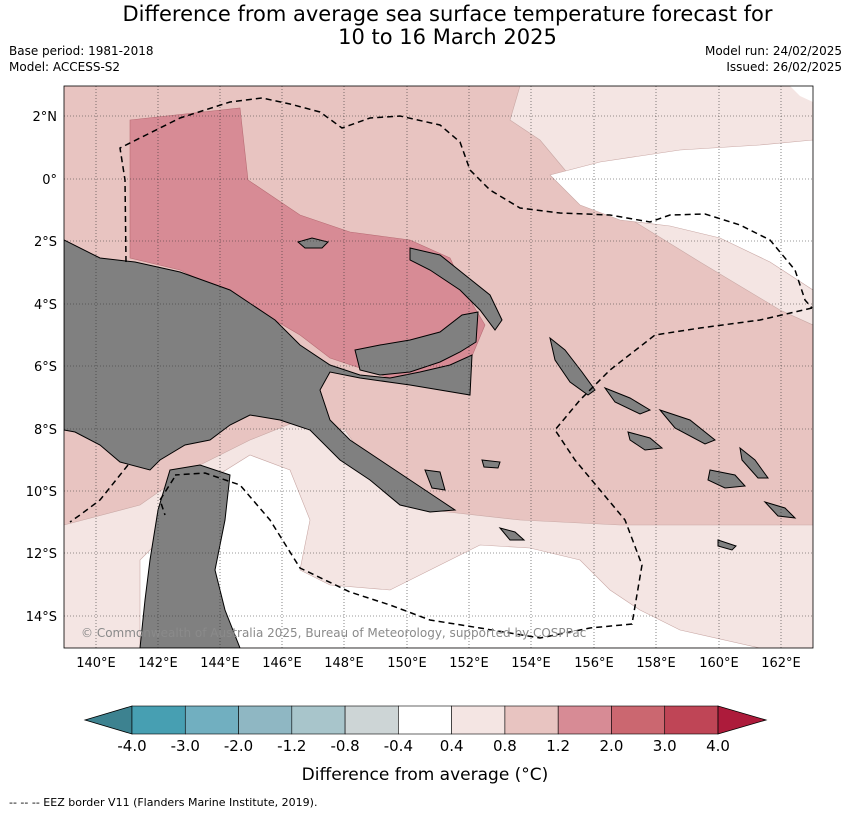 The height and width of the screenshot is (816, 850). What do you see at coordinates (416, 343) in the screenshot?
I see `land-new-britain` at bounding box center [416, 343].